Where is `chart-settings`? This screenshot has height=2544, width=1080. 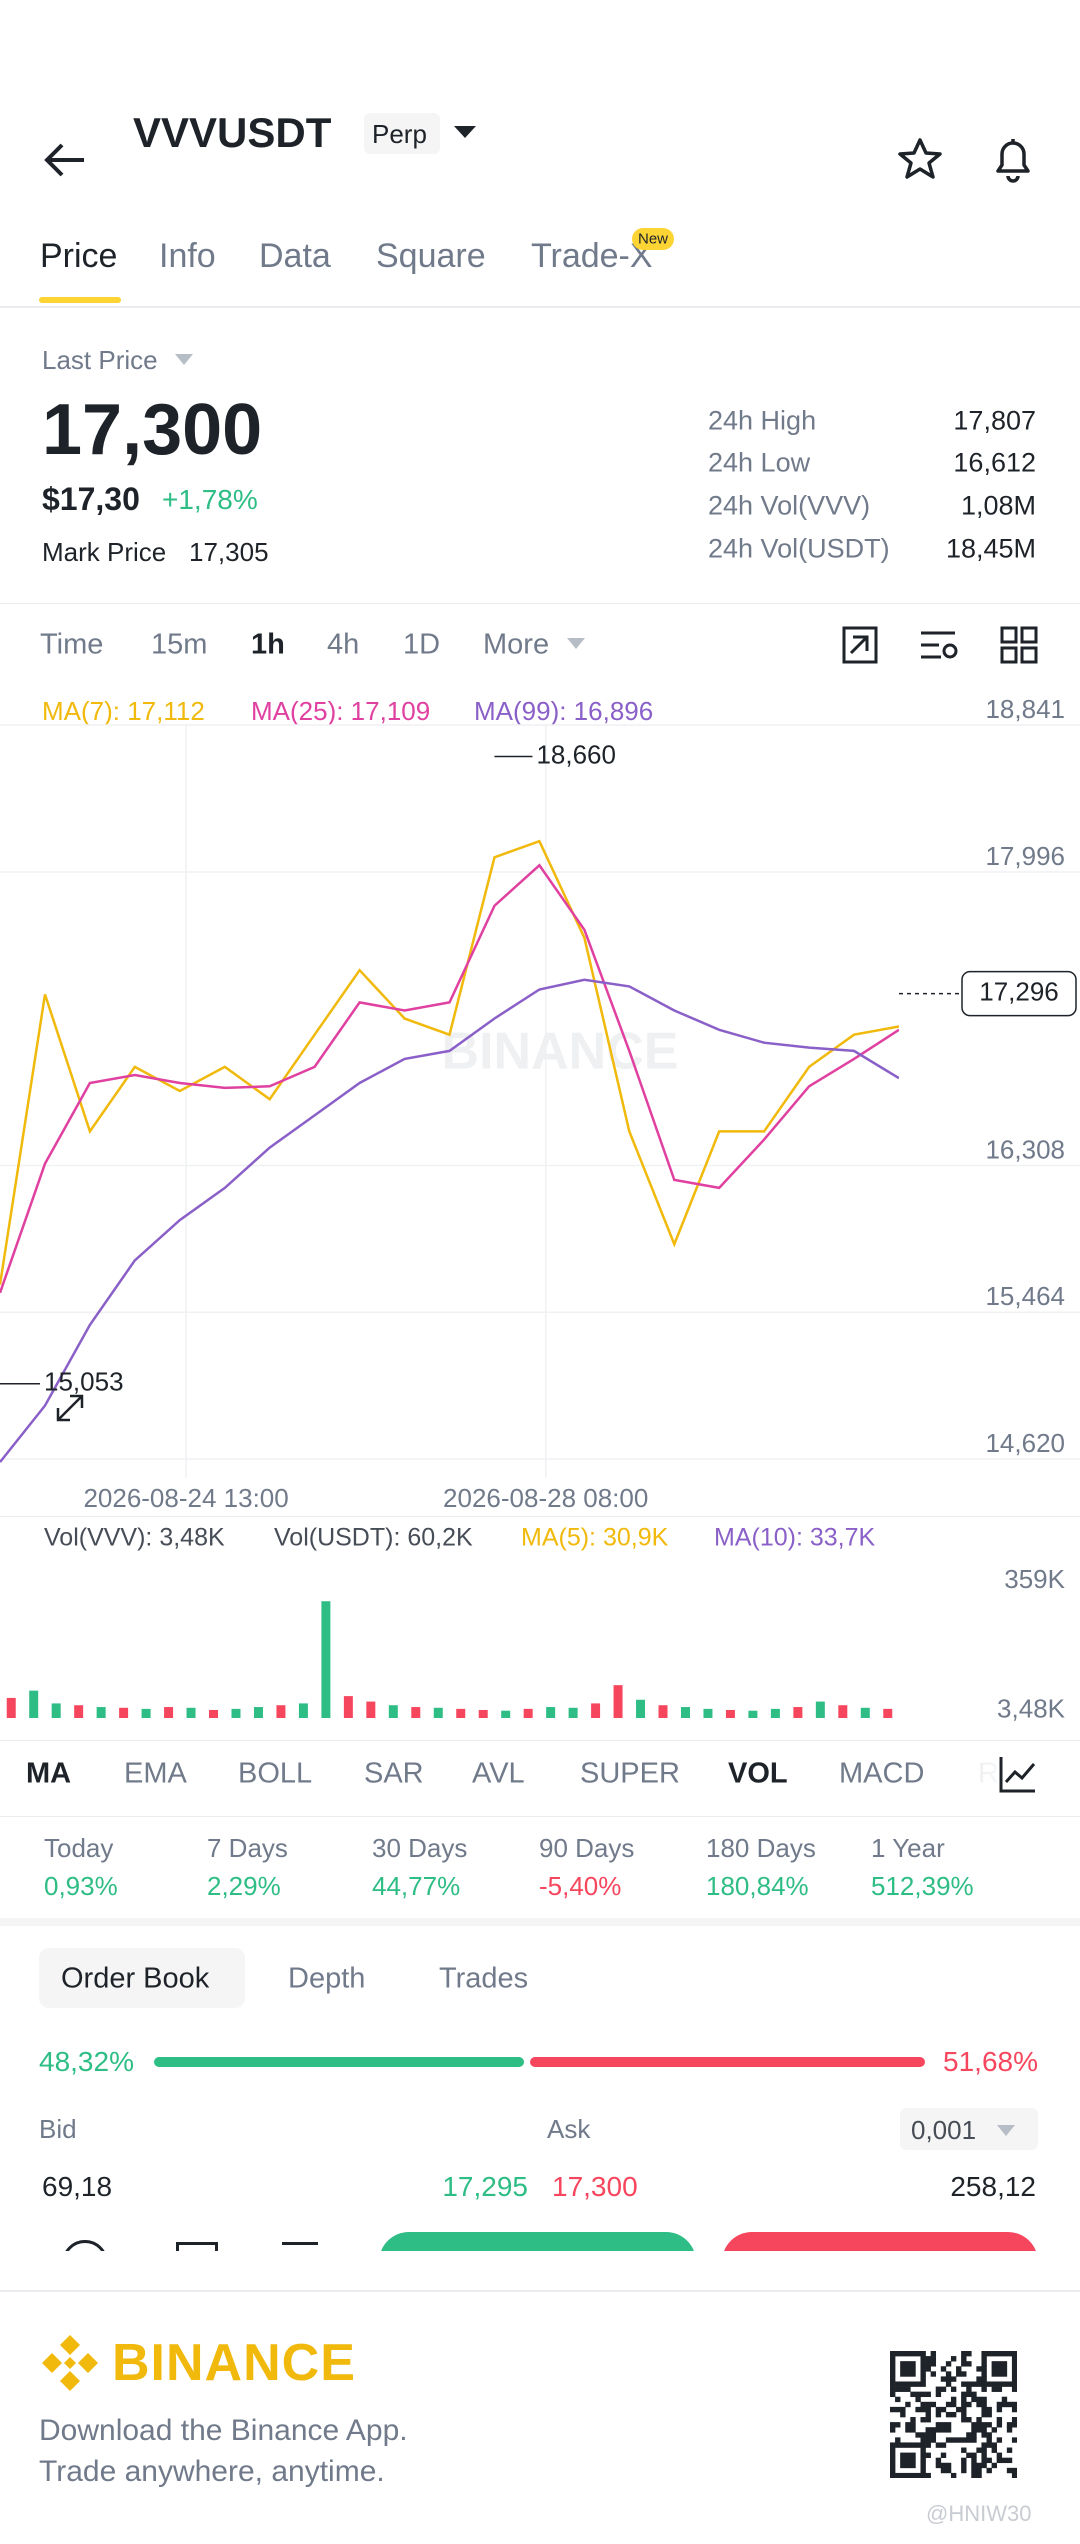 chart-settings is located at coordinates (939, 645).